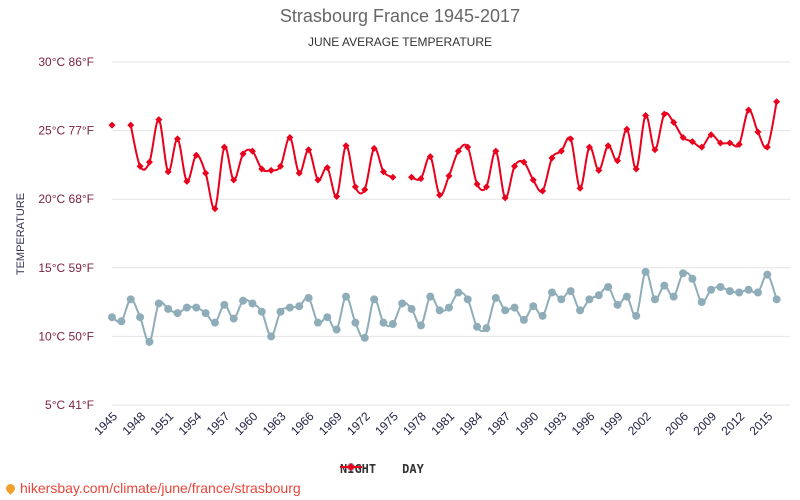  What do you see at coordinates (720, 143) in the screenshot?
I see `day-point-2010` at bounding box center [720, 143].